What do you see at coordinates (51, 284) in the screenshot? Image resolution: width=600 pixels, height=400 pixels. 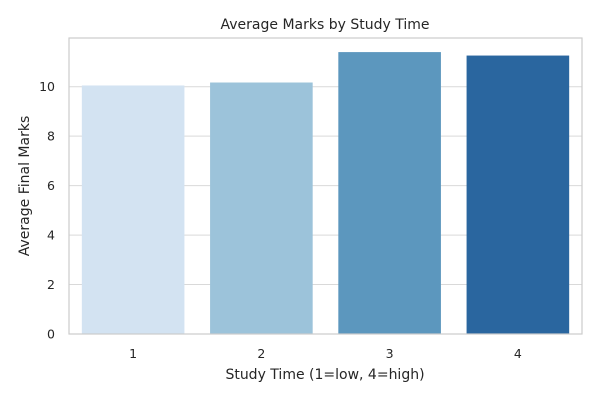 I see `y-tick-label: 2` at bounding box center [51, 284].